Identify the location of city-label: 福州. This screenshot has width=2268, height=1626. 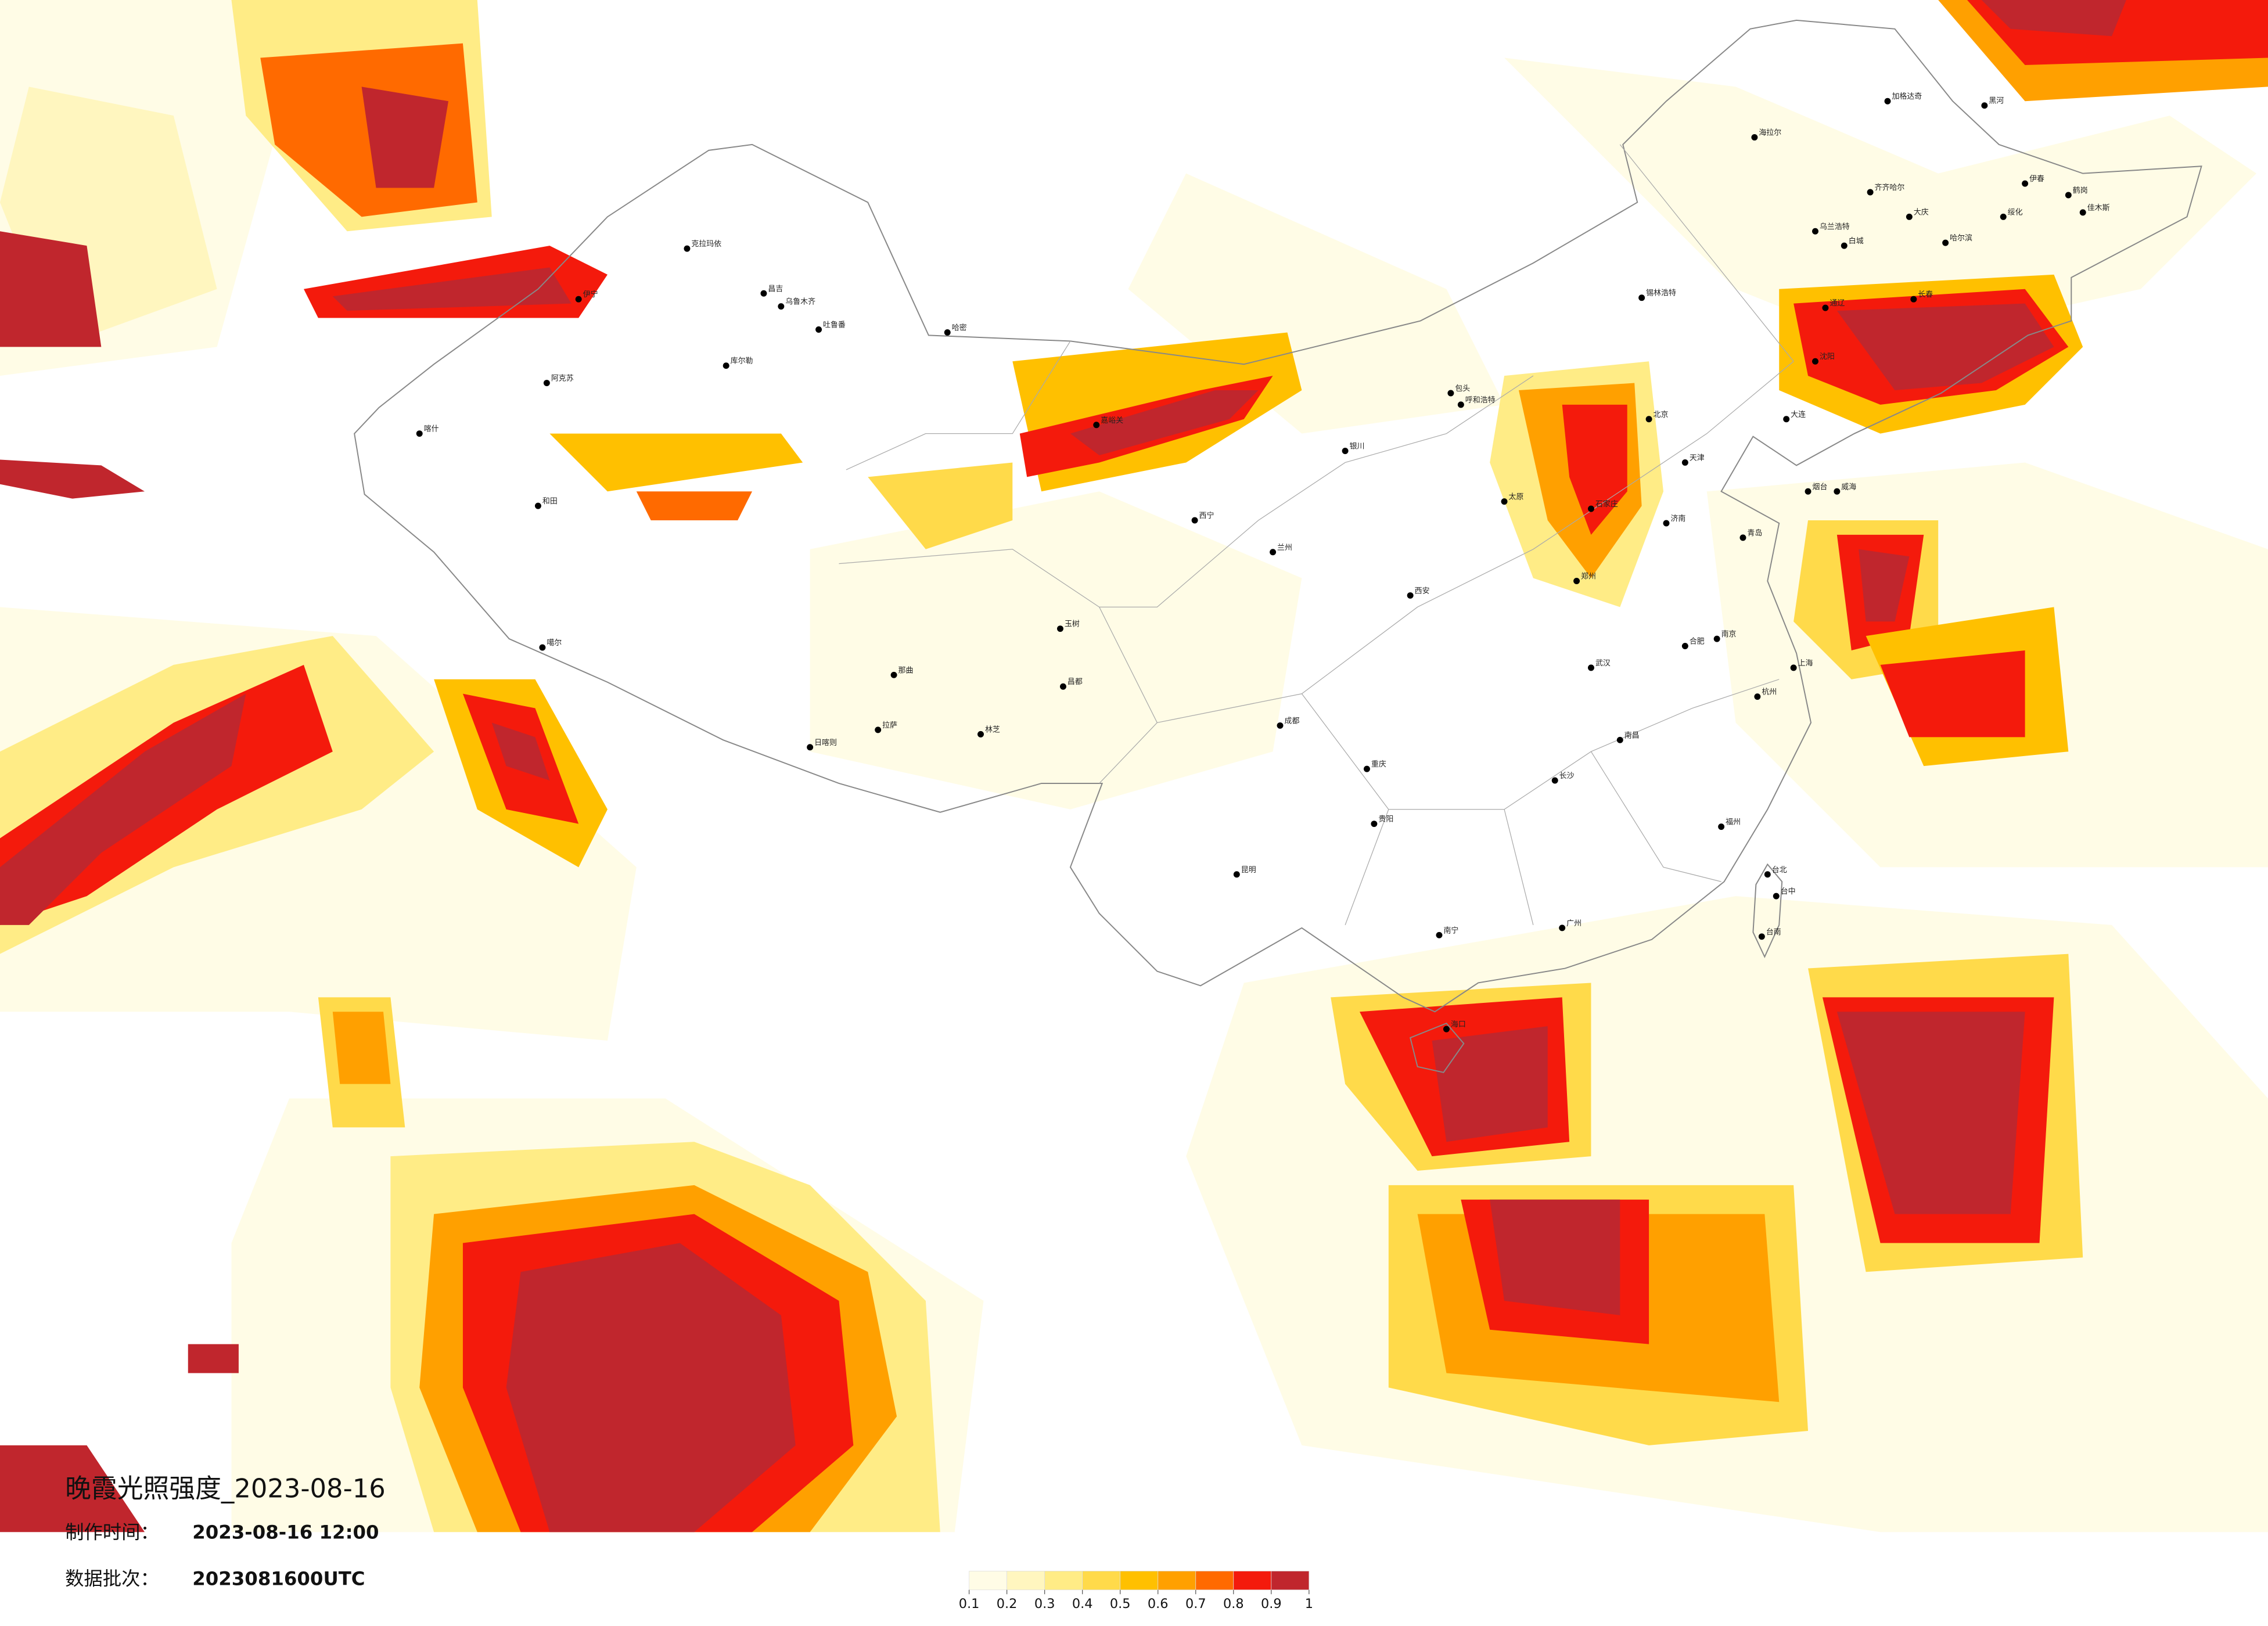
(1733, 822).